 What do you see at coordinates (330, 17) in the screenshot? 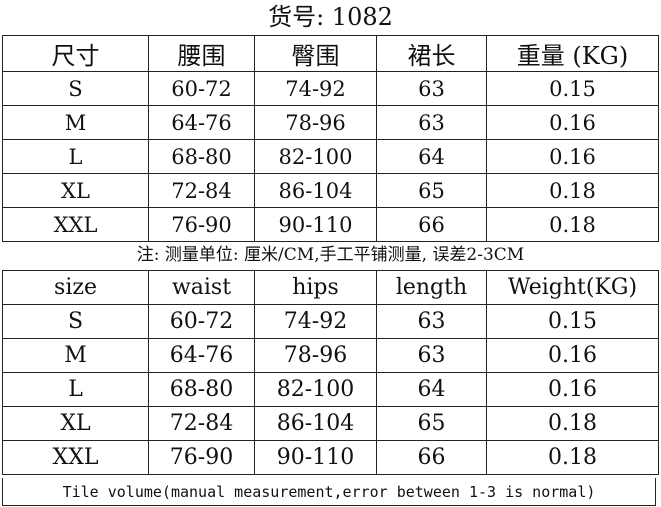
I see `product-number-title: 货号: 1082` at bounding box center [330, 17].